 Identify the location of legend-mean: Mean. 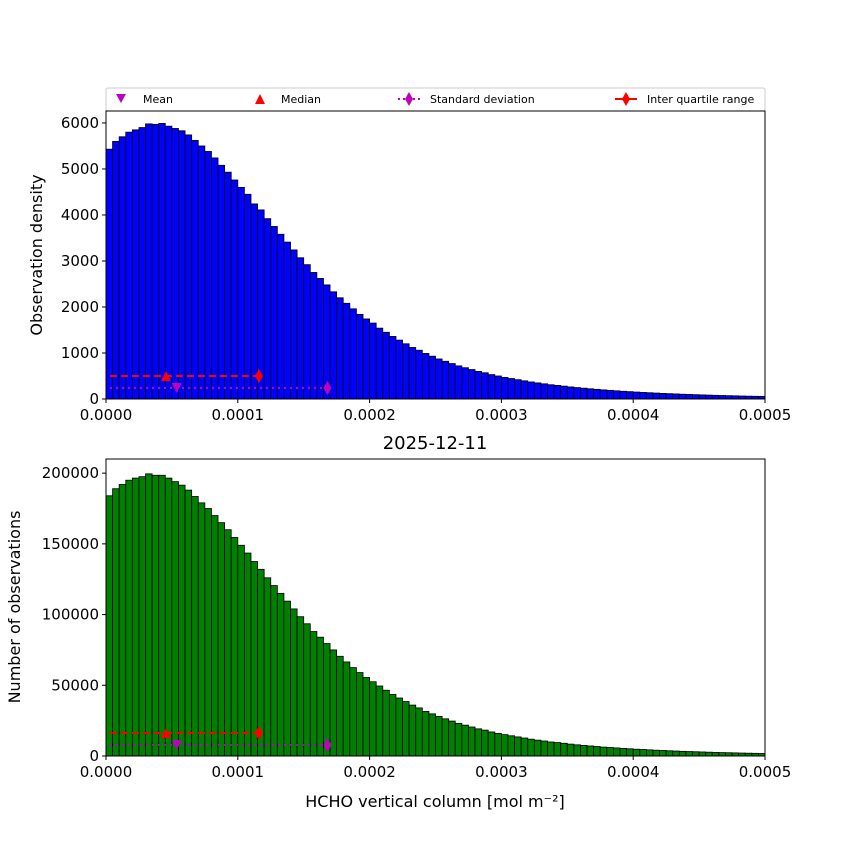
(158, 99).